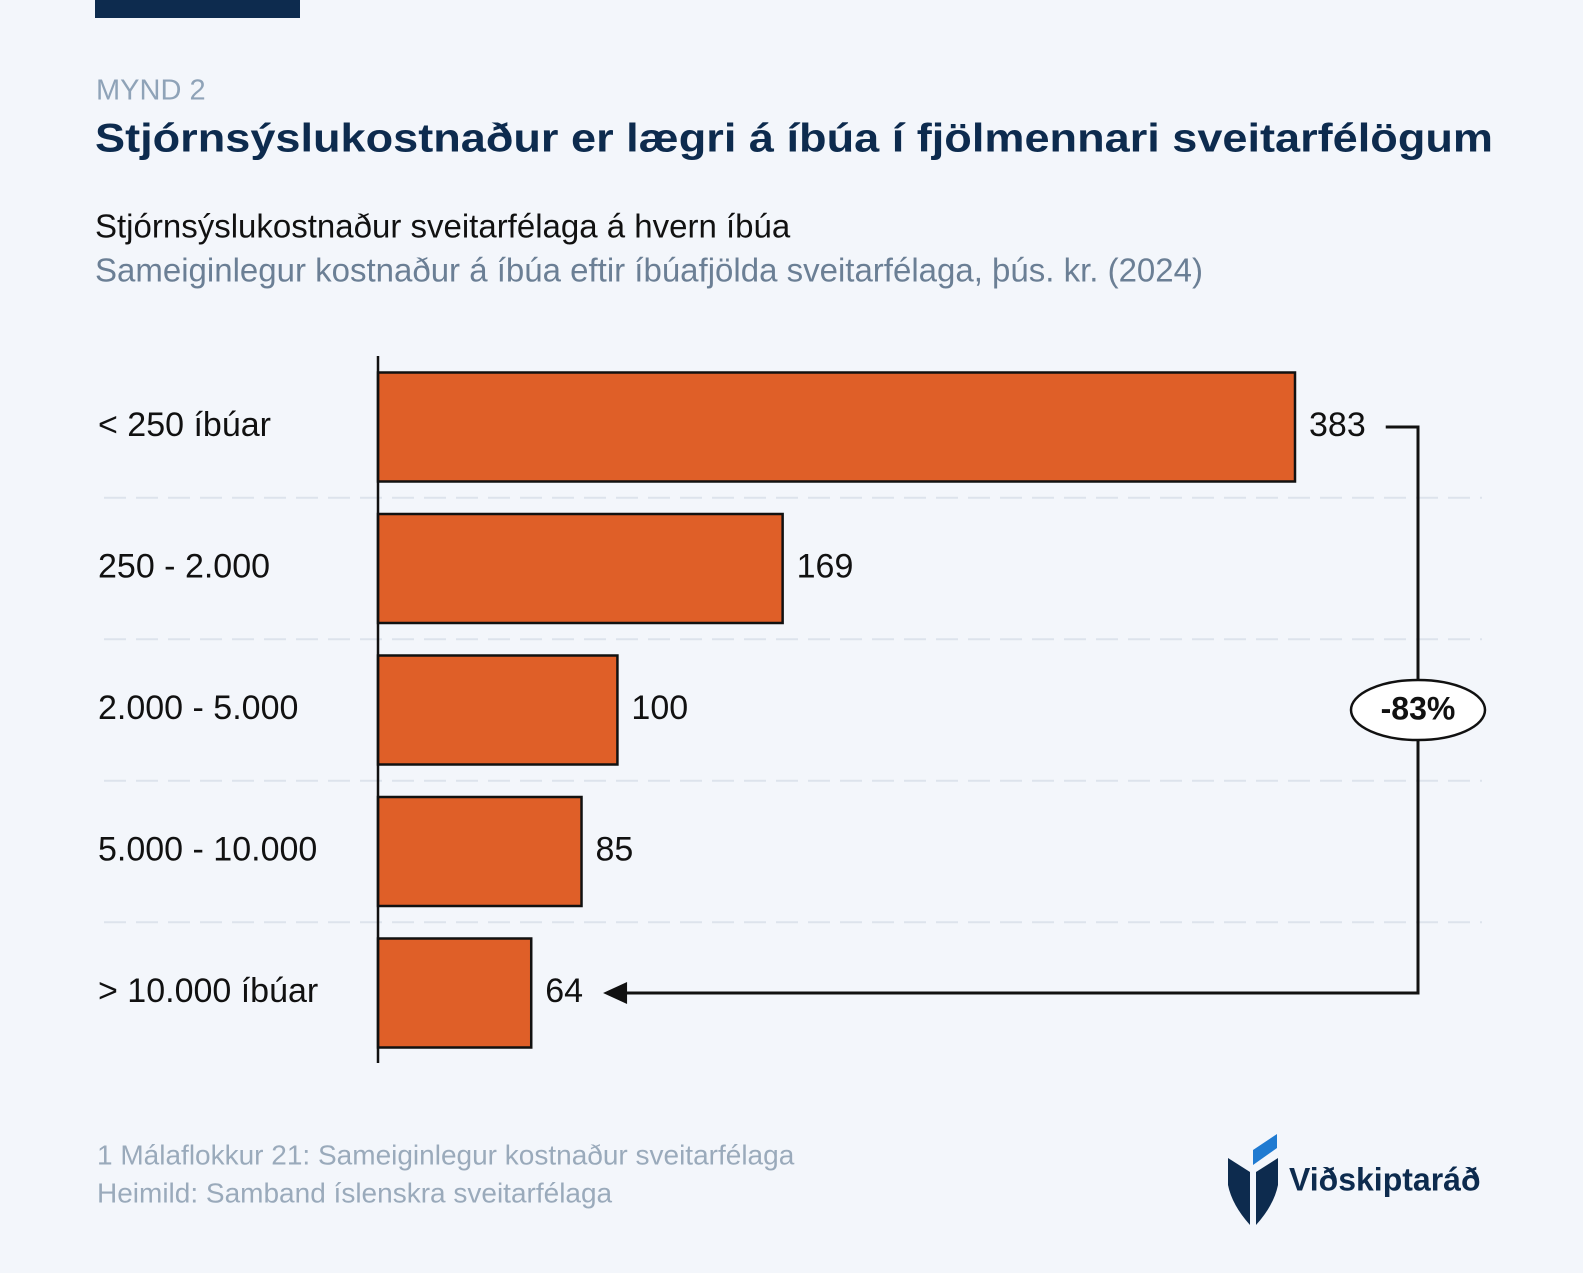 The height and width of the screenshot is (1273, 1583). I want to click on annotation-badge, so click(1418, 710).